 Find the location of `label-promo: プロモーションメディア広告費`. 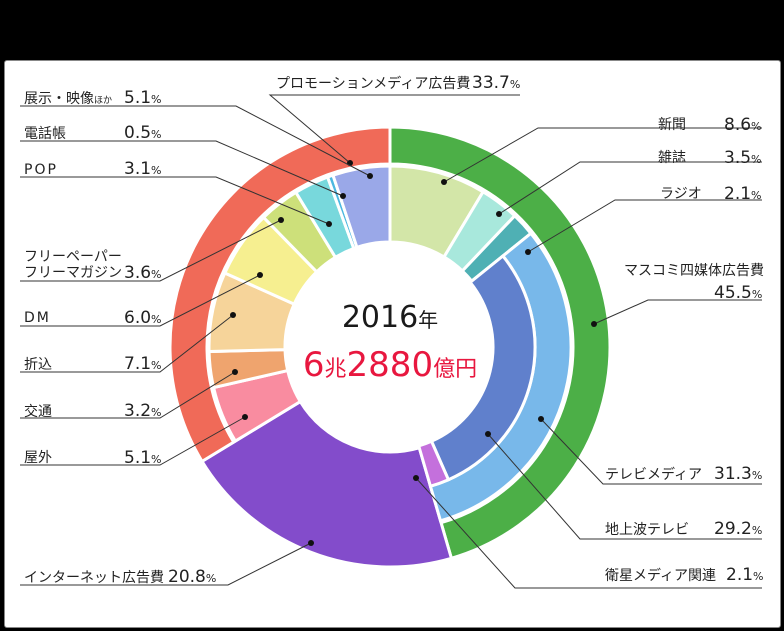

label-promo: プロモーションメディア広告費 is located at coordinates (373, 84).